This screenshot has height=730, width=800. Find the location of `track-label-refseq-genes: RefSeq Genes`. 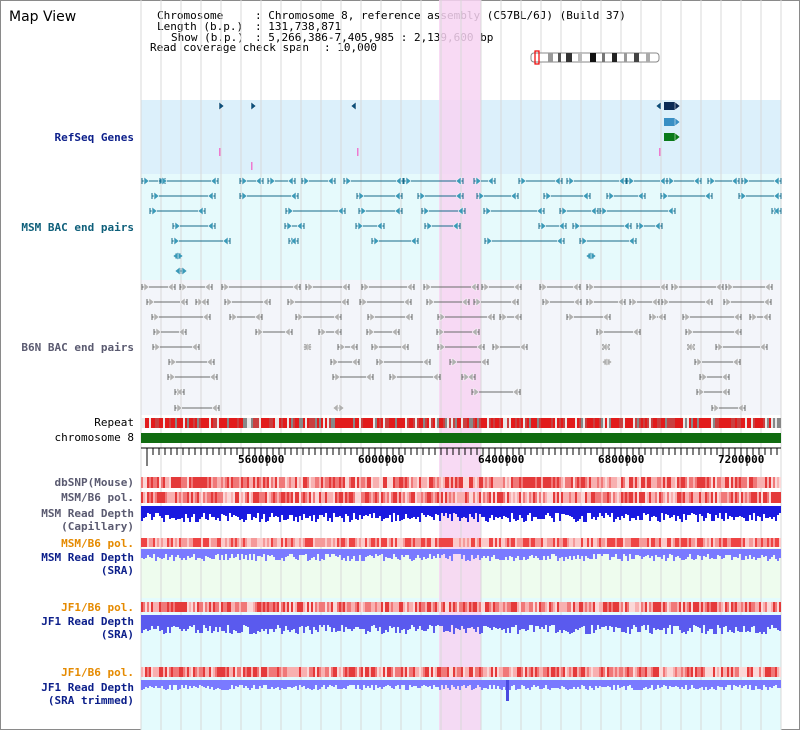

track-label-refseq-genes: RefSeq Genes is located at coordinates (94, 137).